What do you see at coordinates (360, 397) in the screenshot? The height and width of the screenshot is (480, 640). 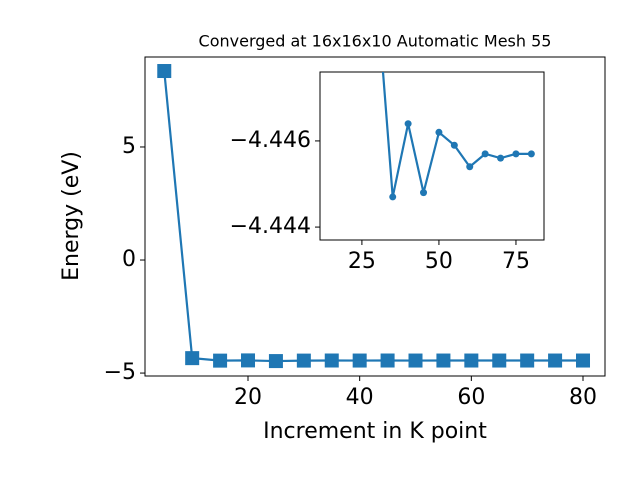 I see `x-tick-label: 40` at bounding box center [360, 397].